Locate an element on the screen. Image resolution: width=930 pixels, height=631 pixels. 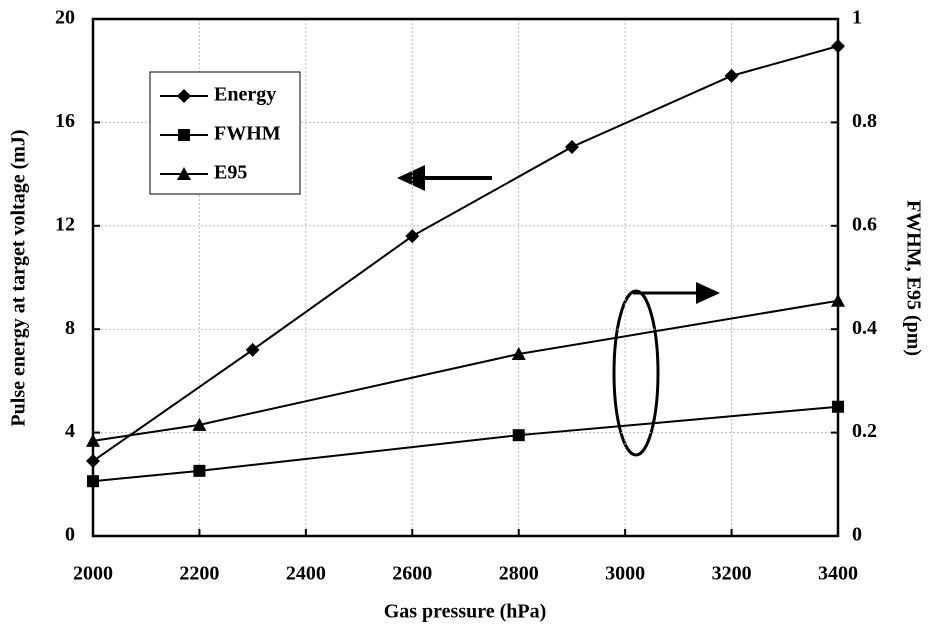
y-axis-title: Pulse energy at target voltage (mJ) is located at coordinates (19, 277).